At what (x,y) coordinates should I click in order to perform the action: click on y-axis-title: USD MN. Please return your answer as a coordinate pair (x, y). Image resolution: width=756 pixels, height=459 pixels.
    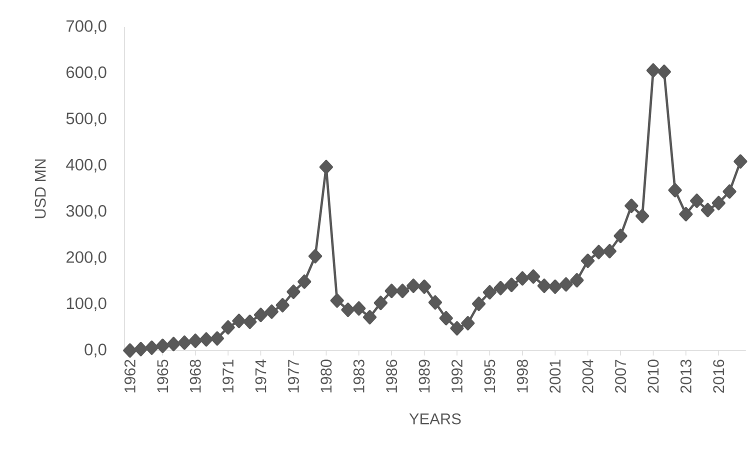
    Looking at the image, I should click on (40, 188).